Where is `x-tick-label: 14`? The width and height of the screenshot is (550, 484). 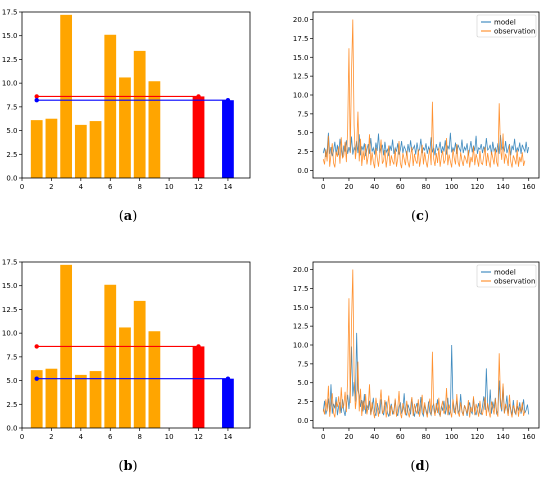
x-tick-label: 14 is located at coordinates (227, 437).